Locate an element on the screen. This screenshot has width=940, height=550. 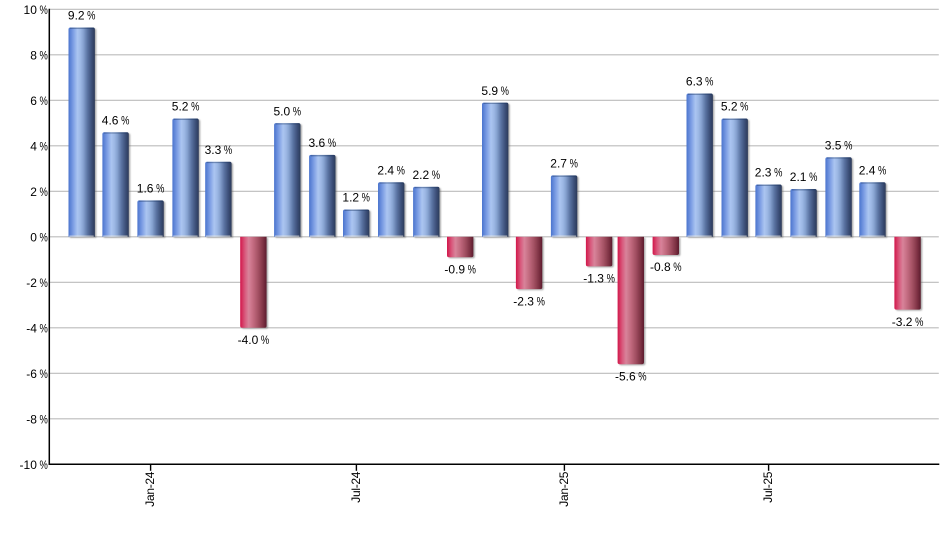
svg-text: 4.6 % is located at coordinates (116, 120).